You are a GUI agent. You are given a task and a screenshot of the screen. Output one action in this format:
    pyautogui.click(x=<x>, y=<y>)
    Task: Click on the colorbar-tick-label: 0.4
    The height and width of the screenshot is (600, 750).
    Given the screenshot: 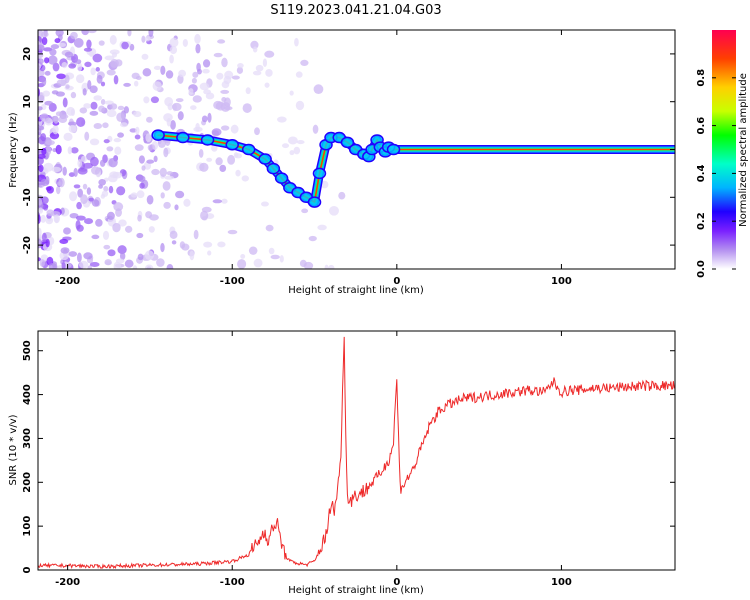 What is the action you would take?
    pyautogui.click(x=701, y=174)
    